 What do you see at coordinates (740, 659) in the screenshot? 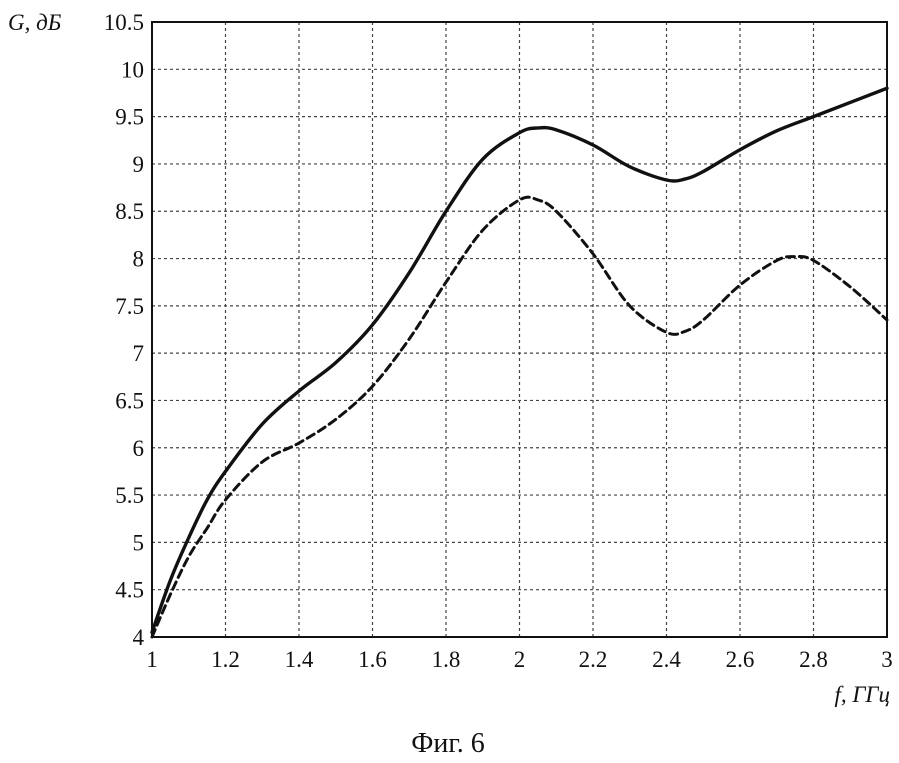
I see `x-tick-label: 2.6` at bounding box center [740, 659].